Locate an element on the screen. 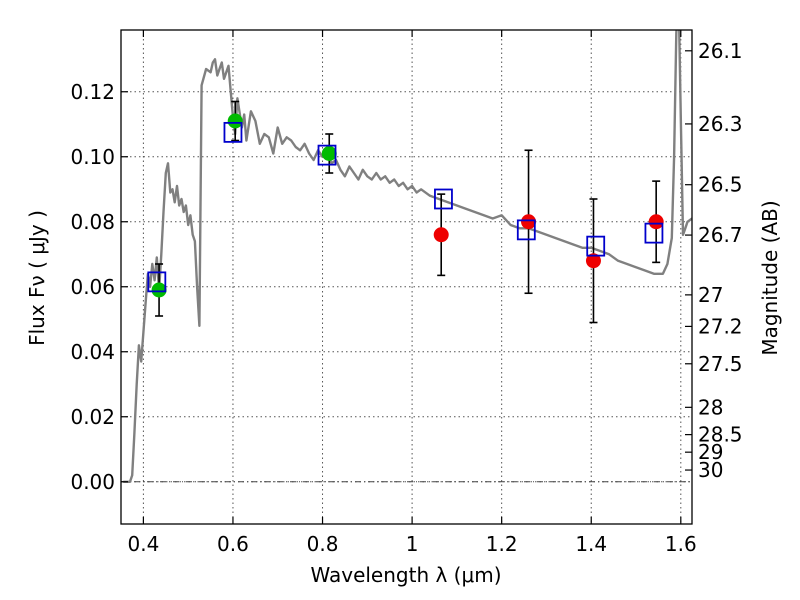 This screenshot has height=600, width=800. y-tick-label: 0.02 is located at coordinates (92, 417).